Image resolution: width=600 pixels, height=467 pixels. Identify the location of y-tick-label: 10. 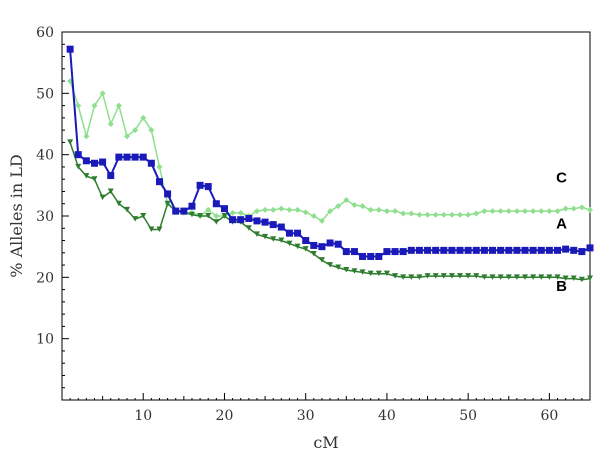
(45, 340).